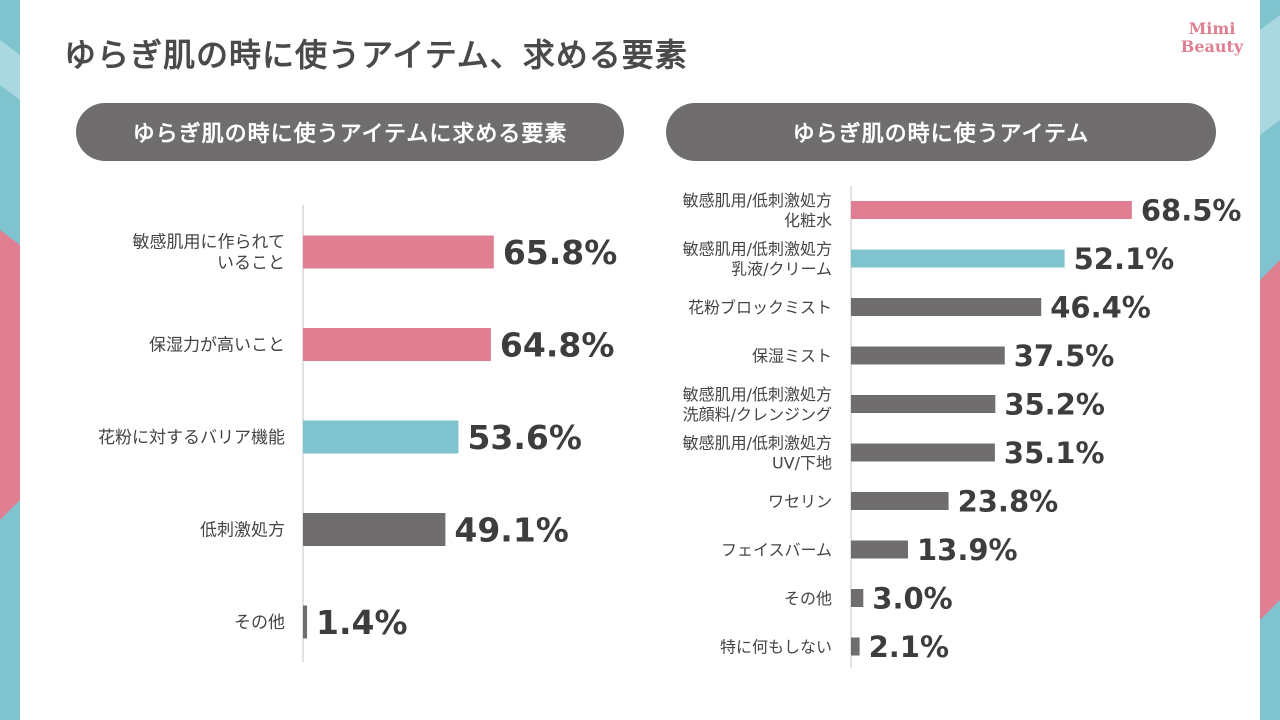 The height and width of the screenshot is (720, 1280). Describe the element at coordinates (1212, 28) in the screenshot. I see `brand-logo-line1: Mimi` at that location.